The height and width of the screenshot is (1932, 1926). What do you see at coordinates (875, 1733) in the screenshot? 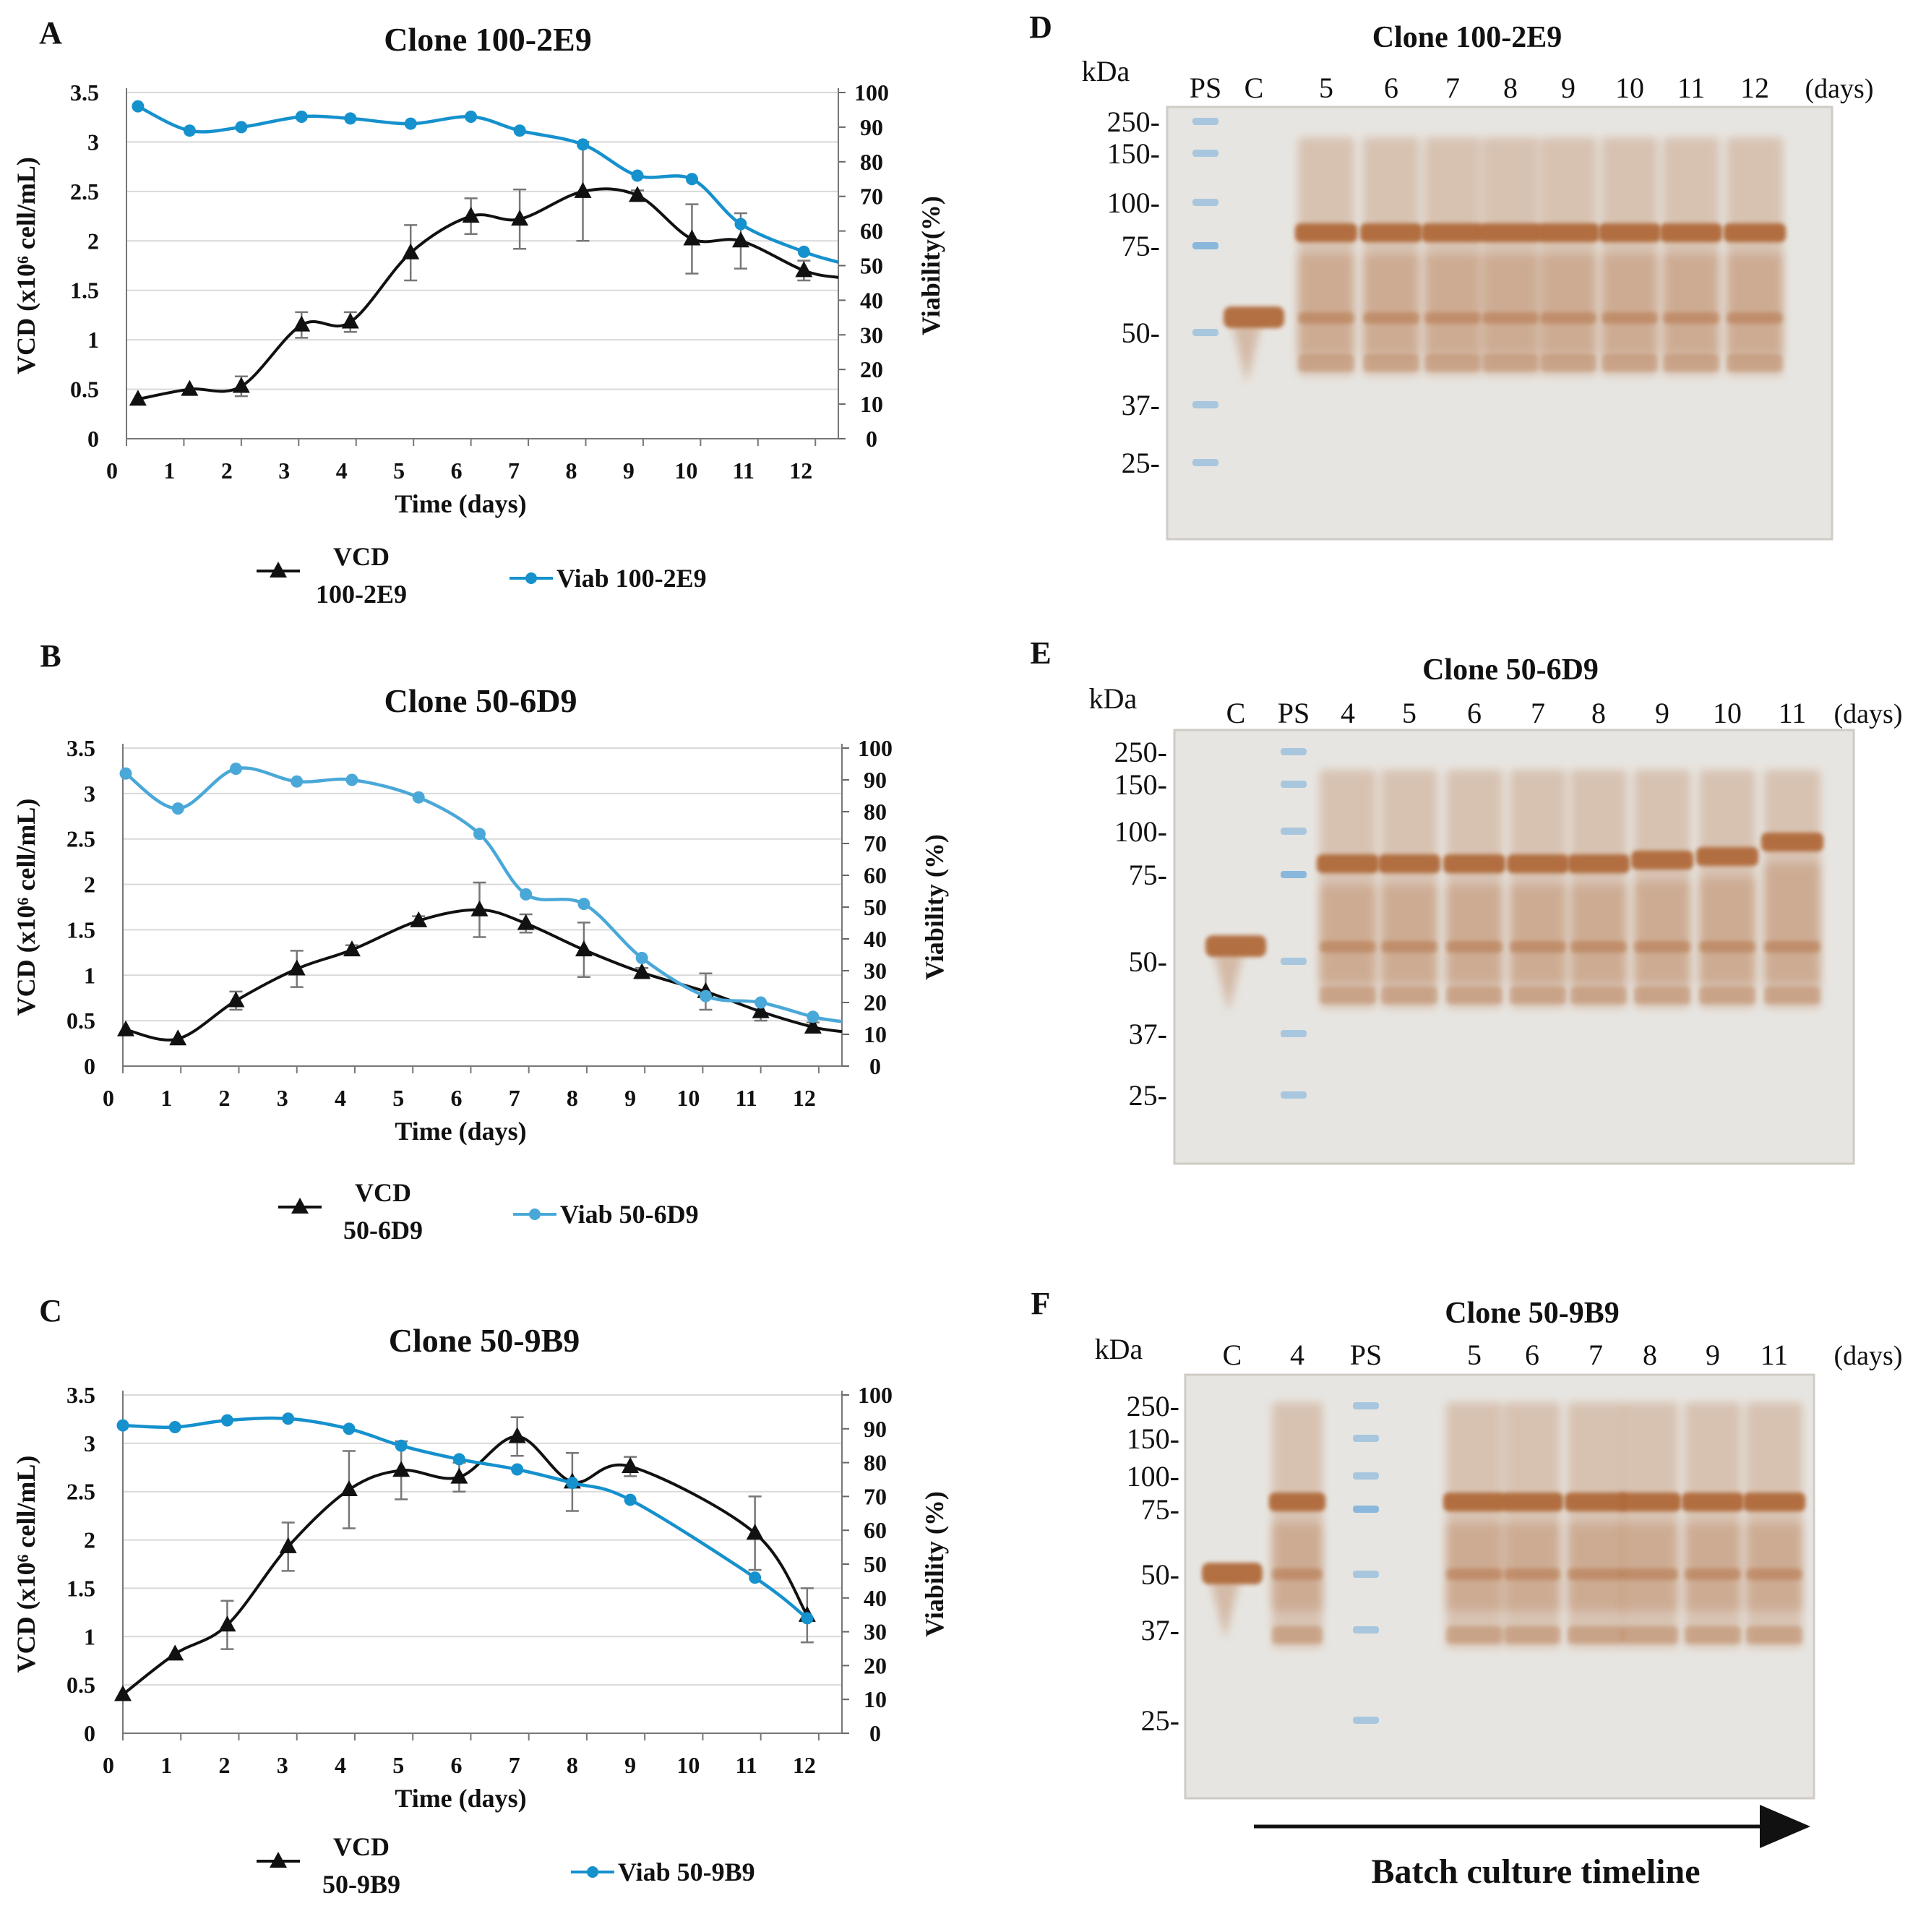
I see `y2-tick-label: 0` at bounding box center [875, 1733].